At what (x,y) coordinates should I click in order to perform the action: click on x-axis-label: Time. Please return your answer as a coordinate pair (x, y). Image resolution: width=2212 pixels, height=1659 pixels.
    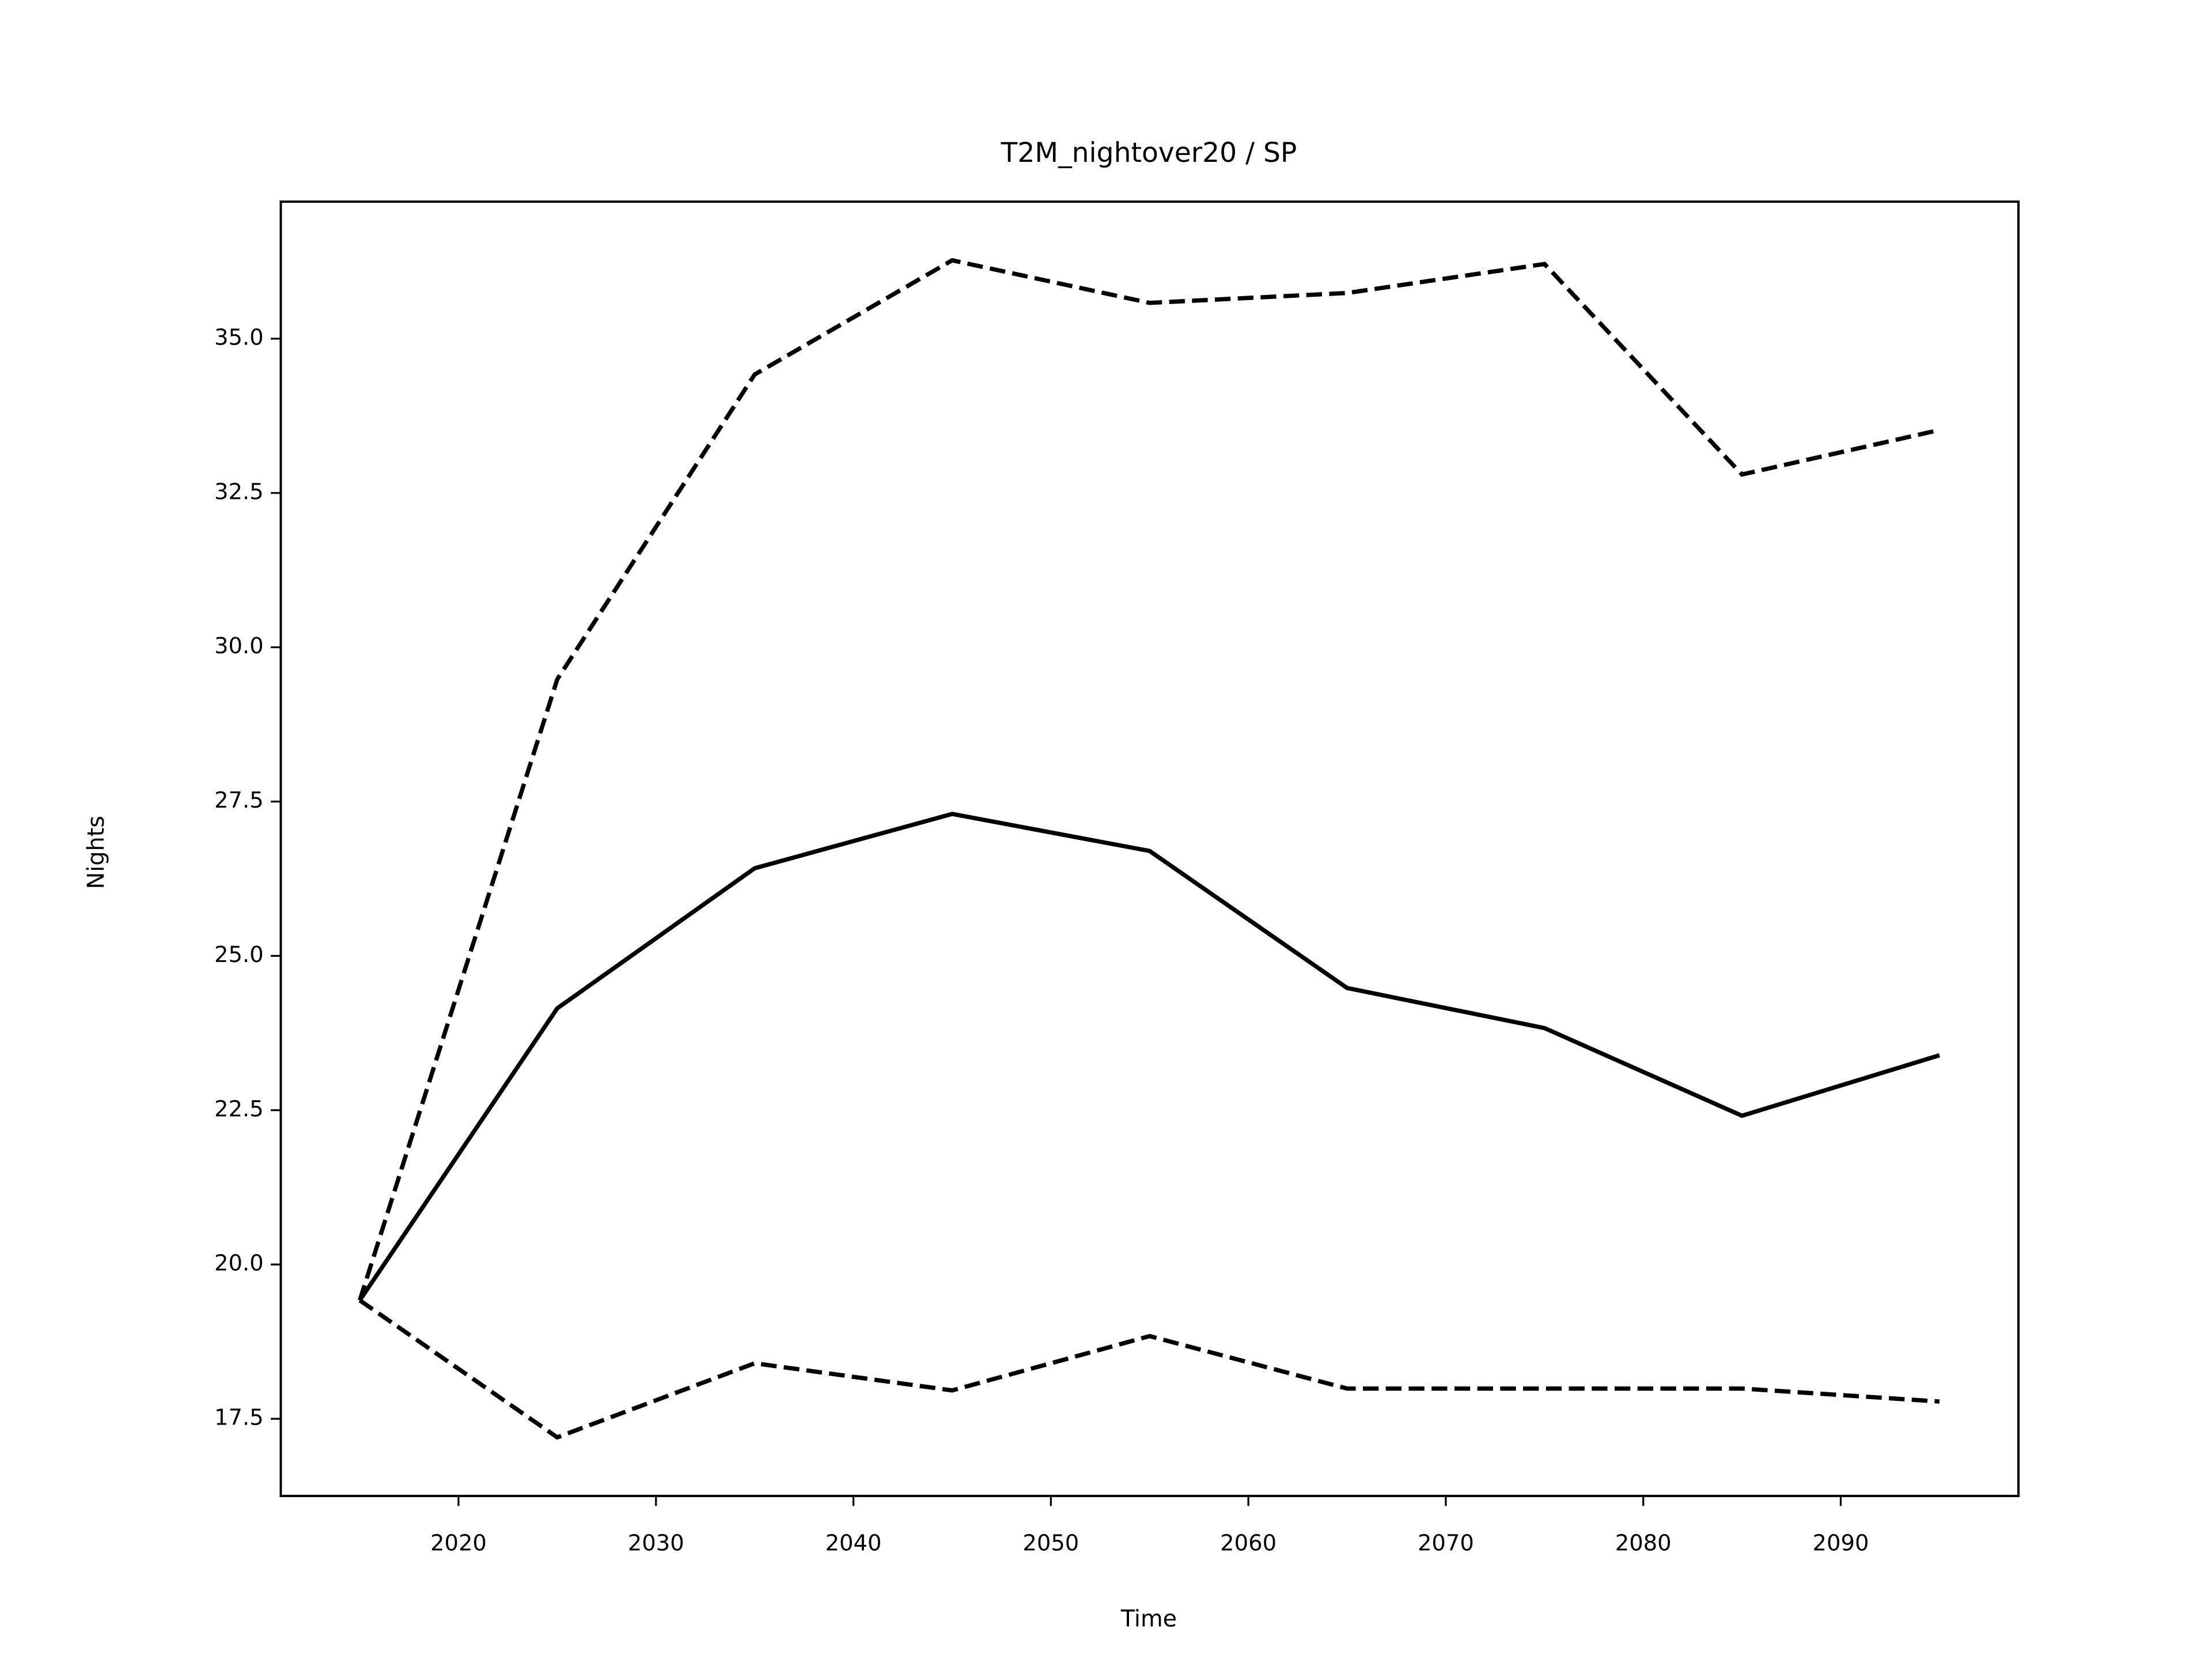
    Looking at the image, I should click on (1148, 1618).